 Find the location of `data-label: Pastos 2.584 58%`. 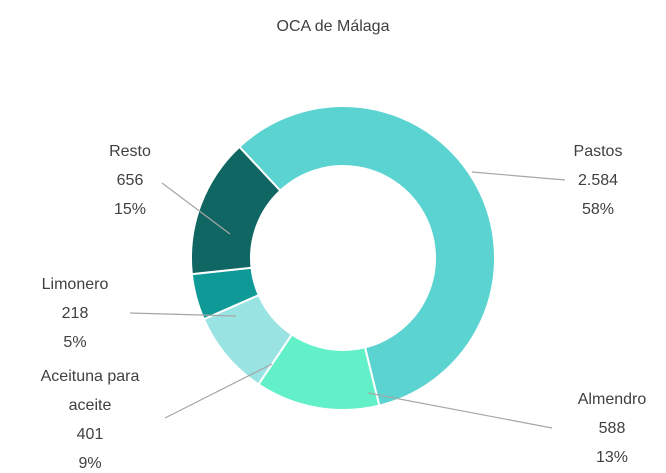

data-label: Pastos 2.584 58% is located at coordinates (598, 180).